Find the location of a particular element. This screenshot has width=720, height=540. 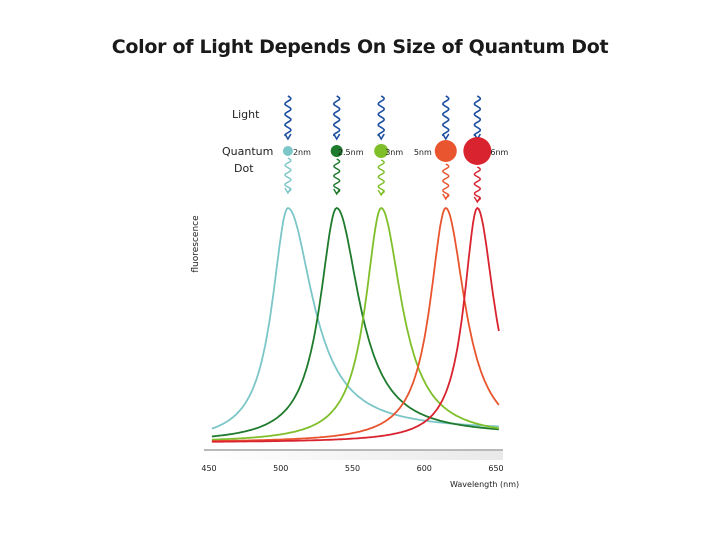

dot-size-label-6nm: 6nm is located at coordinates (499, 152).